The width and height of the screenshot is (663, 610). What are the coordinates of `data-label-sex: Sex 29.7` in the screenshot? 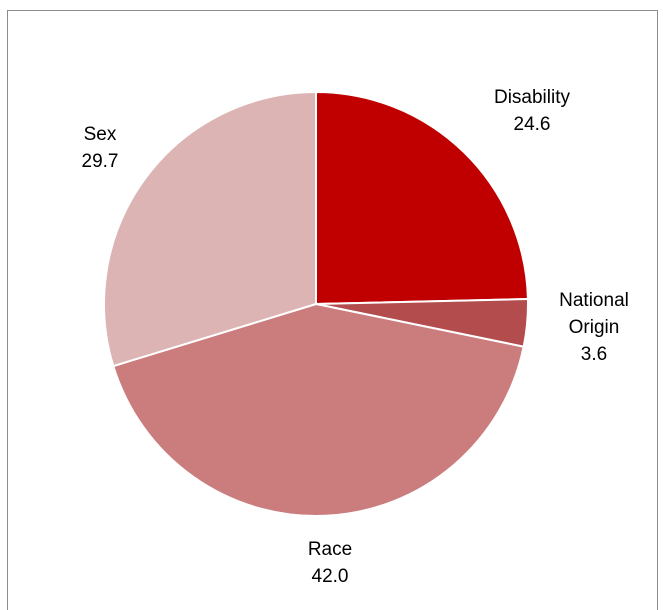 It's located at (100, 148).